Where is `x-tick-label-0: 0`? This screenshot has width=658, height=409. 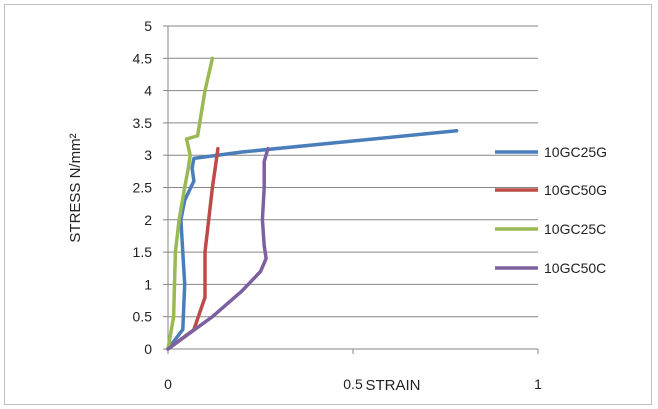 x-tick-label-0: 0 is located at coordinates (168, 384).